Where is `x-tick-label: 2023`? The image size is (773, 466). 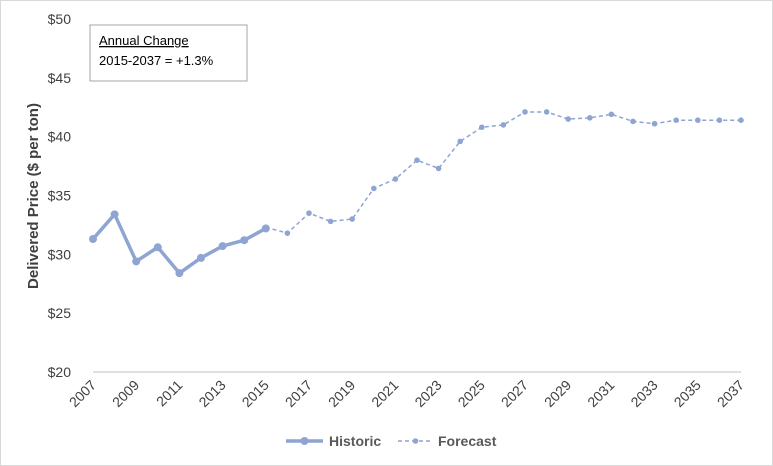 x-tick-label: 2023 is located at coordinates (427, 393).